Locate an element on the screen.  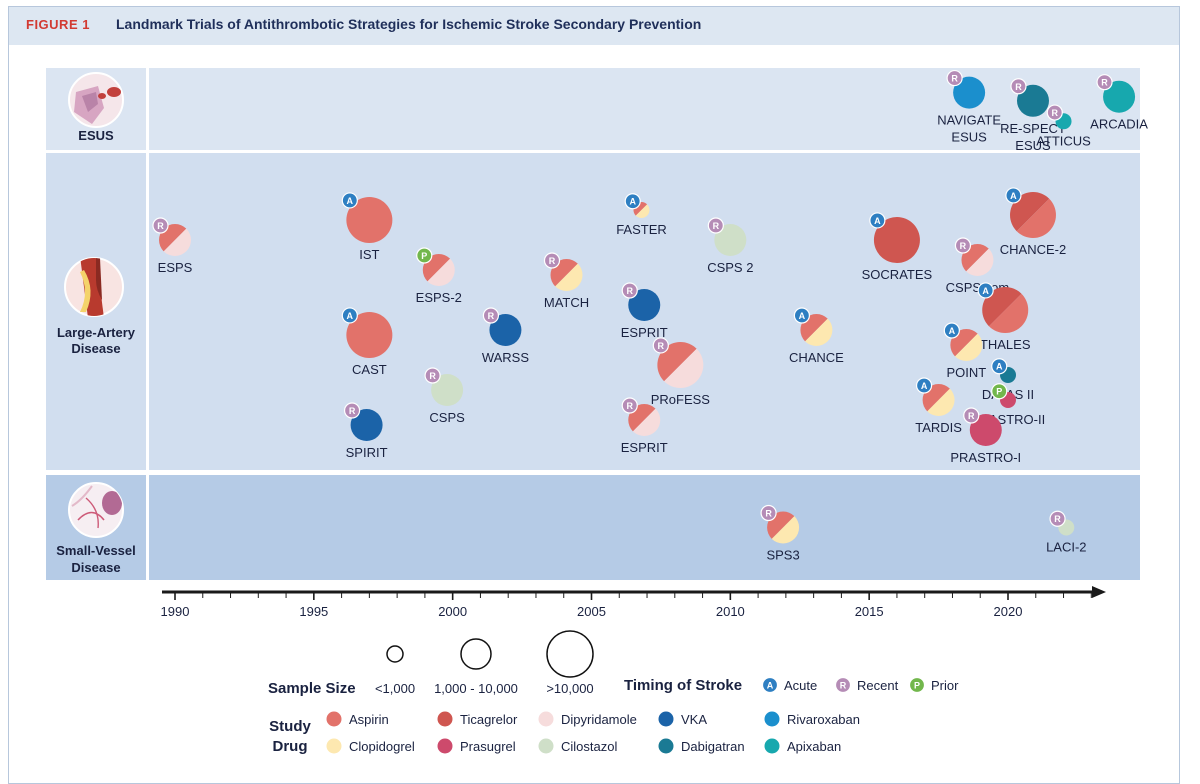
trial-re-spect-esus: R RE-SPECT ESUS is located at coordinates (1033, 115).